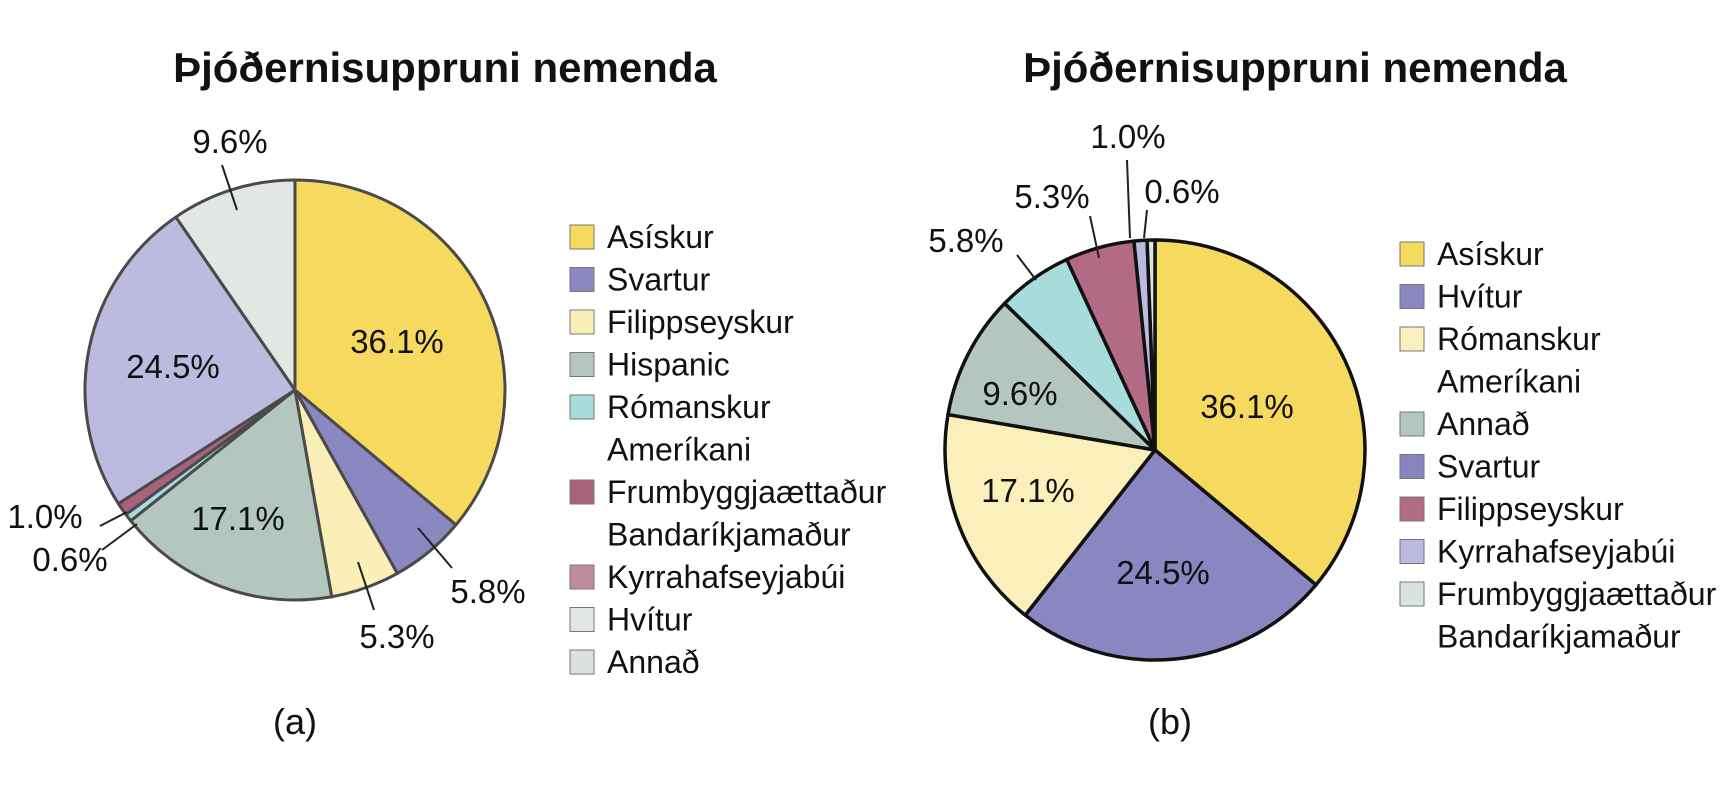 Image resolution: width=1725 pixels, height=806 pixels. I want to click on chart-a-slice-hvitur, so click(190, 360).